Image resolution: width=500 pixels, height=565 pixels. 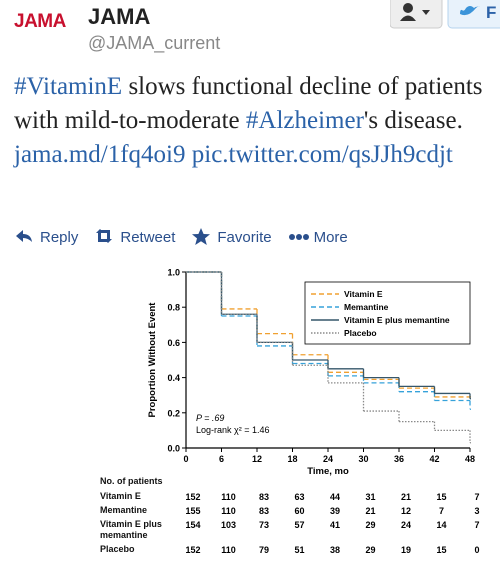 What do you see at coordinates (148, 237) in the screenshot?
I see `action-label: Retweet` at bounding box center [148, 237].